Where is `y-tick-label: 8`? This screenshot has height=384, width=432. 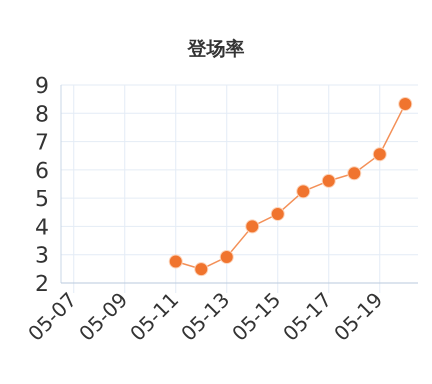
y-tick-label: 8 is located at coordinates (42, 115).